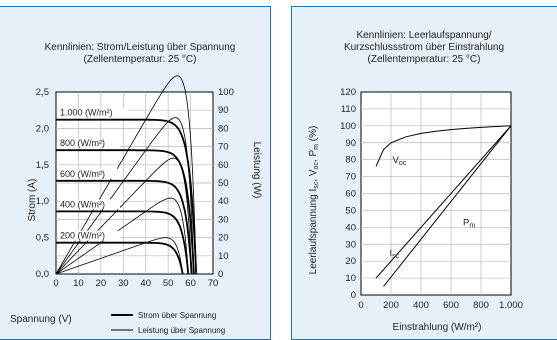 Image resolution: width=557 pixels, height=340 pixels. I want to click on right-x-tick: 600, so click(451, 305).